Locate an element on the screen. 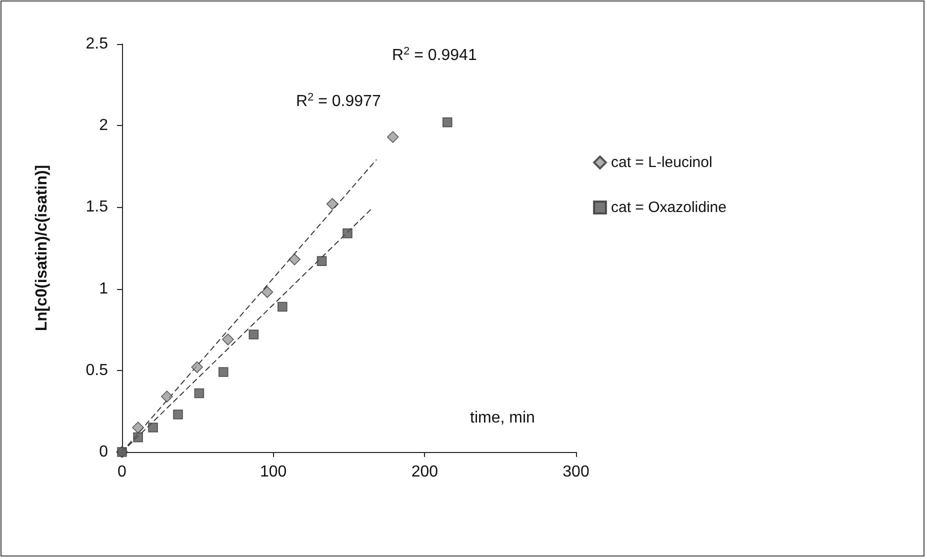 This screenshot has width=927, height=559. x-tick-label: 300 is located at coordinates (576, 472).